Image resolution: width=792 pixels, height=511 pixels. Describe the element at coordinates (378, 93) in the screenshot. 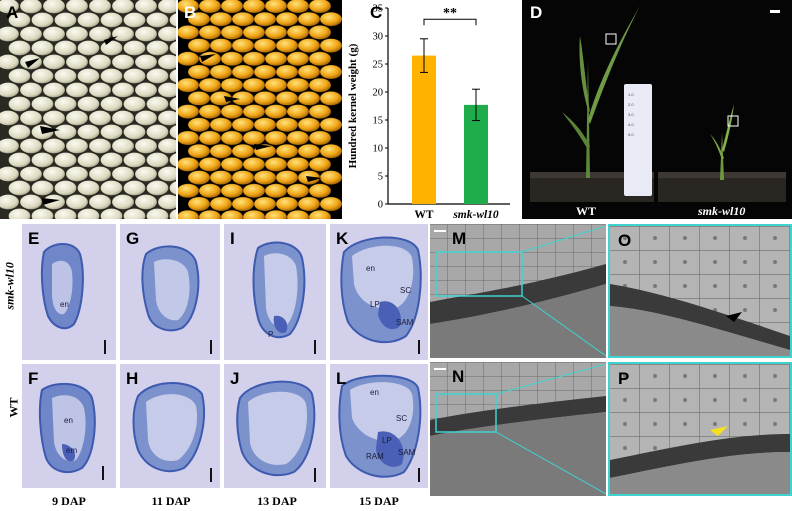

I see `y-tick-label: 20` at that location.